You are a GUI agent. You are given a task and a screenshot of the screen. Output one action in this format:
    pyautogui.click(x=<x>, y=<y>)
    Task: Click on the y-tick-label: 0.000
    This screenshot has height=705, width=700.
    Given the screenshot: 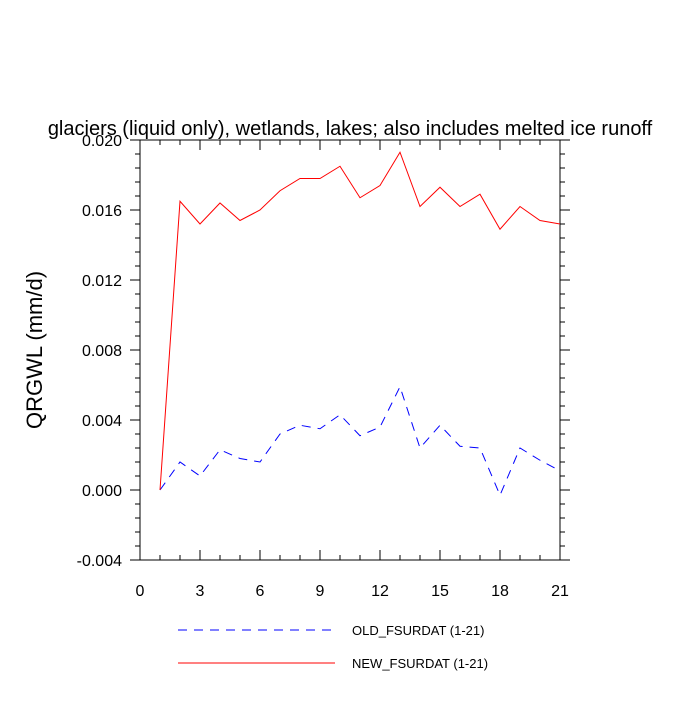 What is the action you would take?
    pyautogui.click(x=102, y=491)
    